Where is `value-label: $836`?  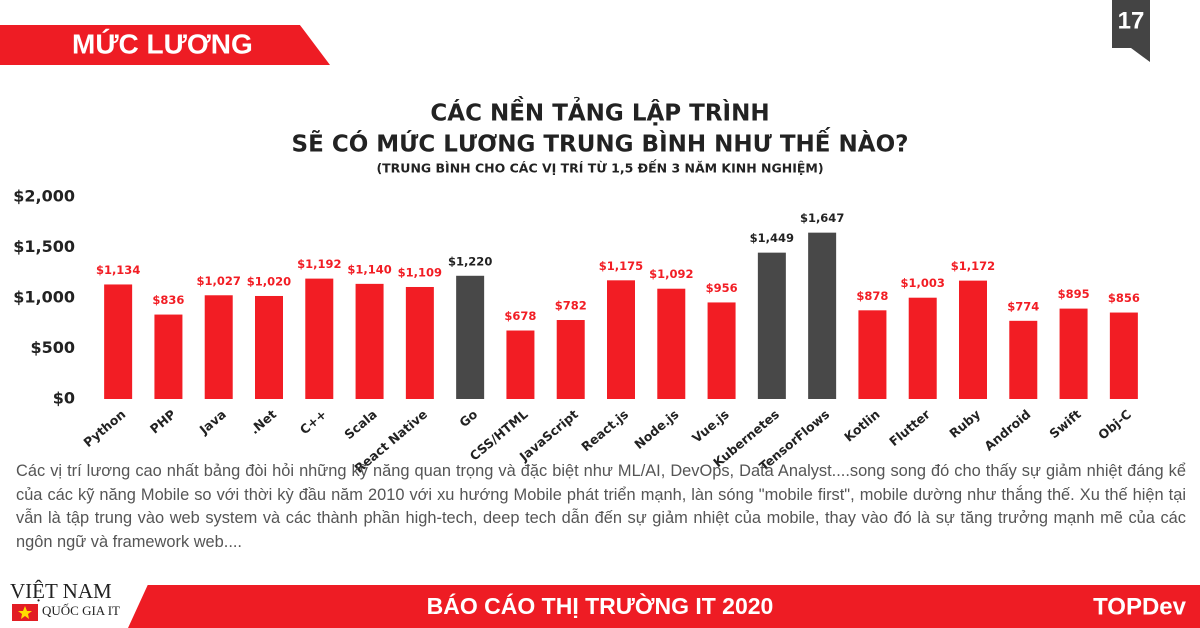 value-label: $836 is located at coordinates (168, 300).